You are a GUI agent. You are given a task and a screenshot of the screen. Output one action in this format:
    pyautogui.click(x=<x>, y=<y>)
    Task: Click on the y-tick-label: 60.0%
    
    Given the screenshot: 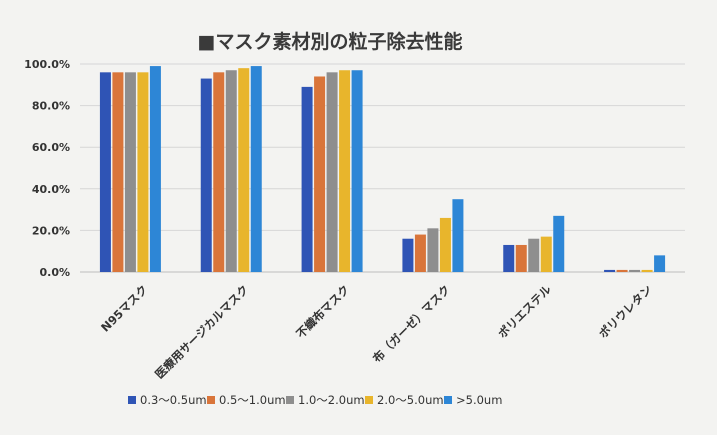 What is the action you would take?
    pyautogui.click(x=51, y=147)
    